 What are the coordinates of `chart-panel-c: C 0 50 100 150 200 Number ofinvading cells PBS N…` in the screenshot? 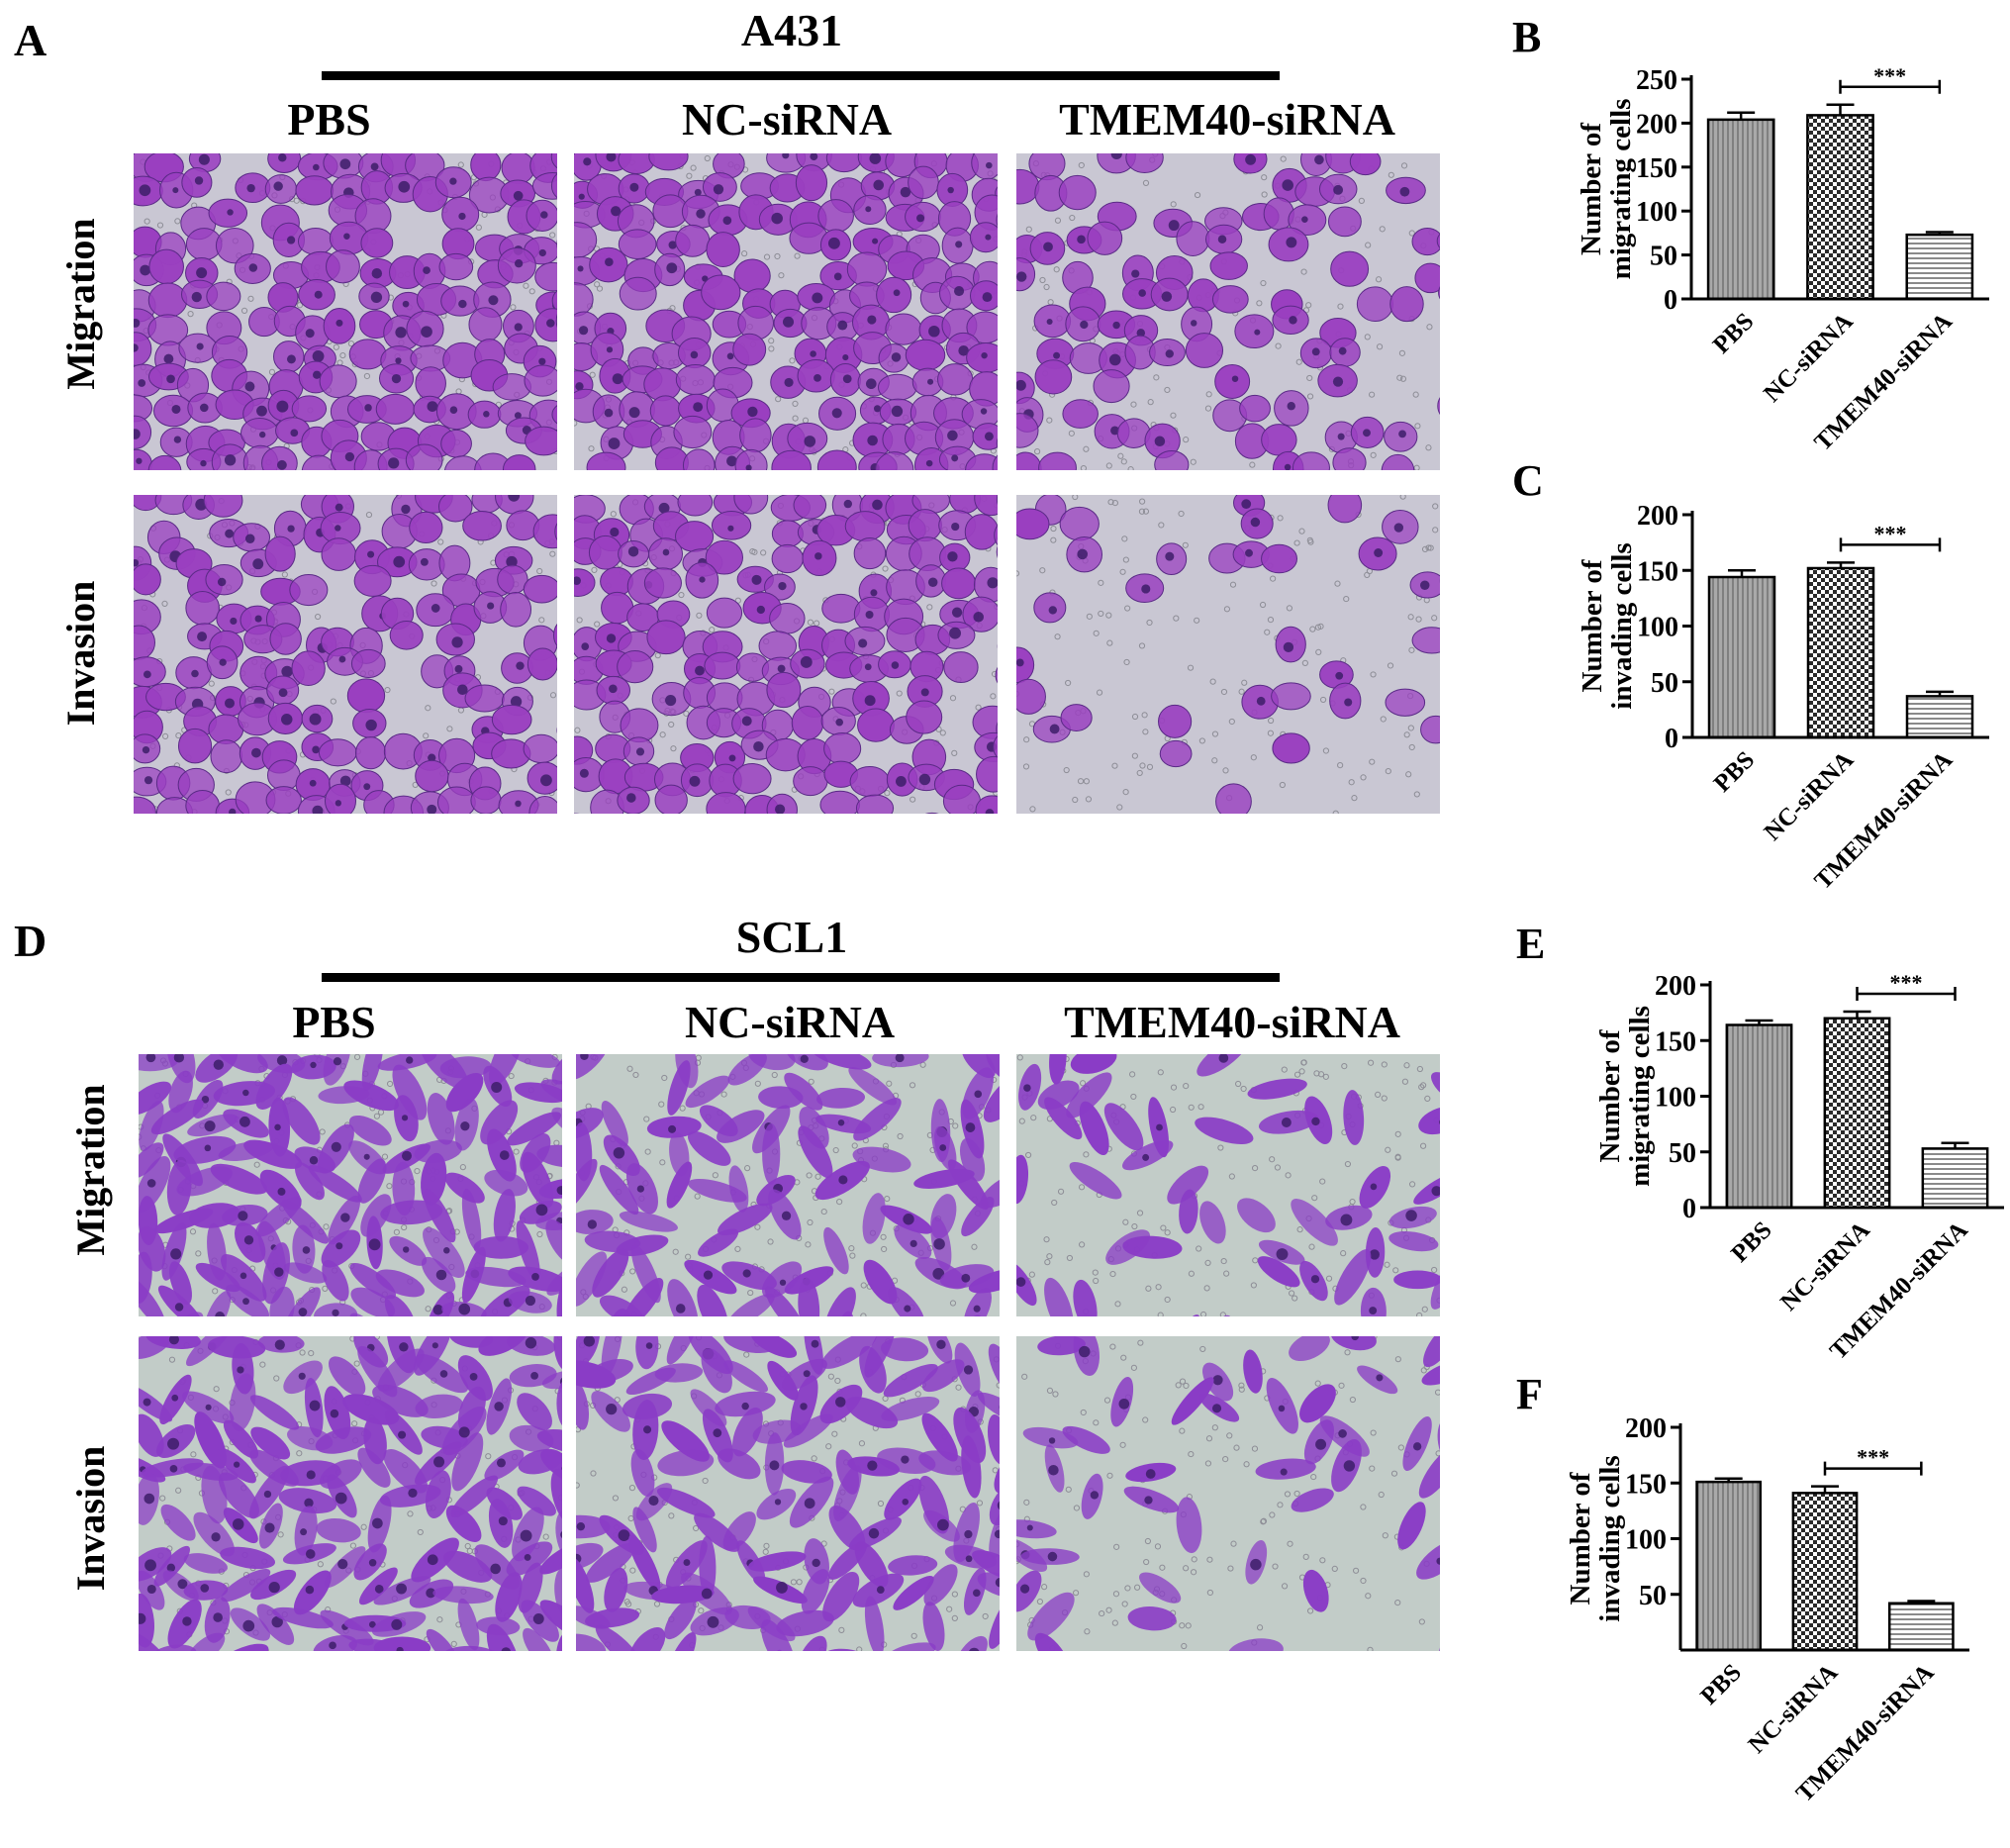 It's located at (1757, 683).